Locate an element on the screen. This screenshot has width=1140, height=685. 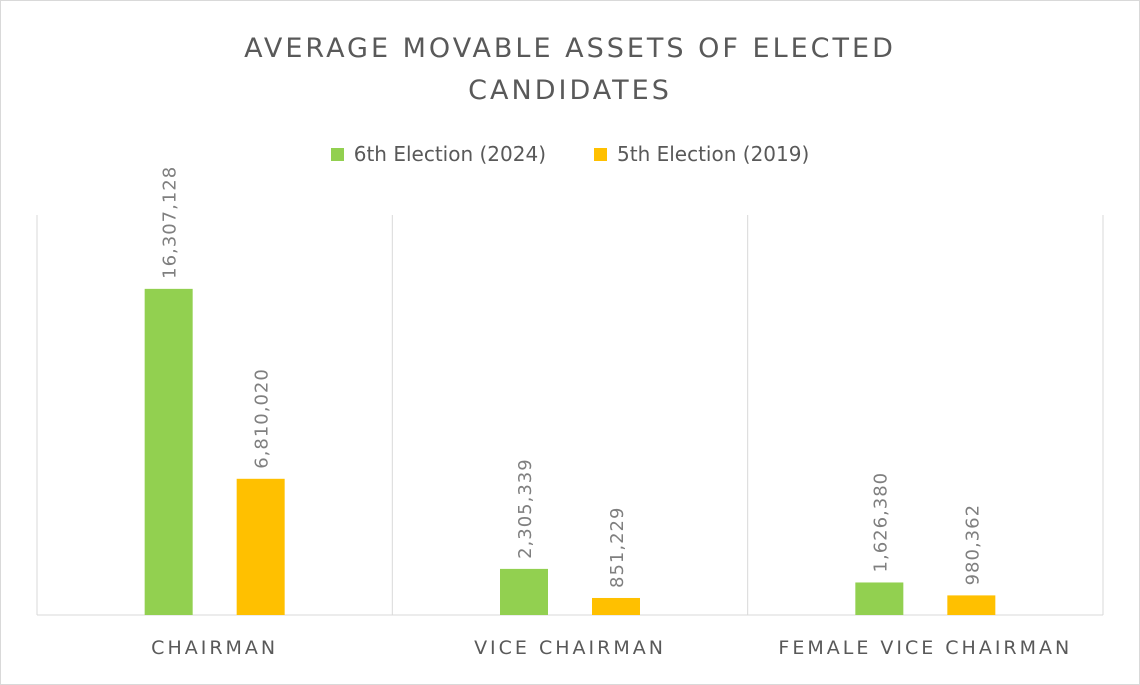
data-label: 16,307,128 is located at coordinates (170, 222).